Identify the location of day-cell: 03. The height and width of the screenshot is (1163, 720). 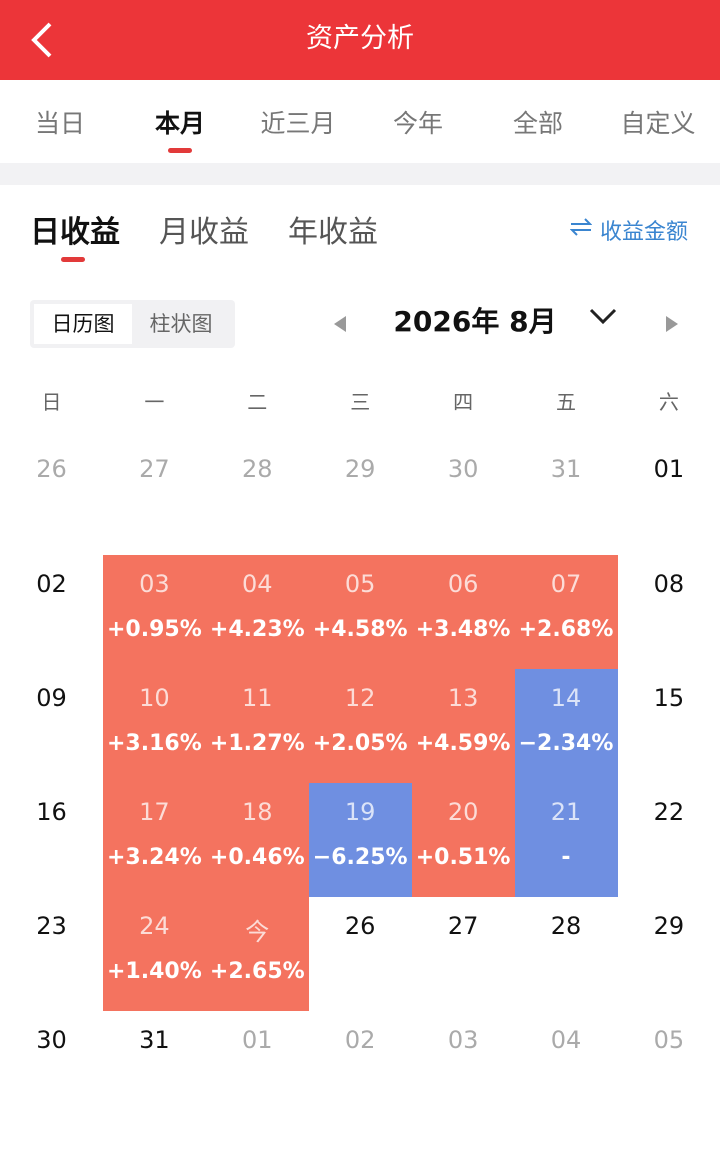
(463, 1068).